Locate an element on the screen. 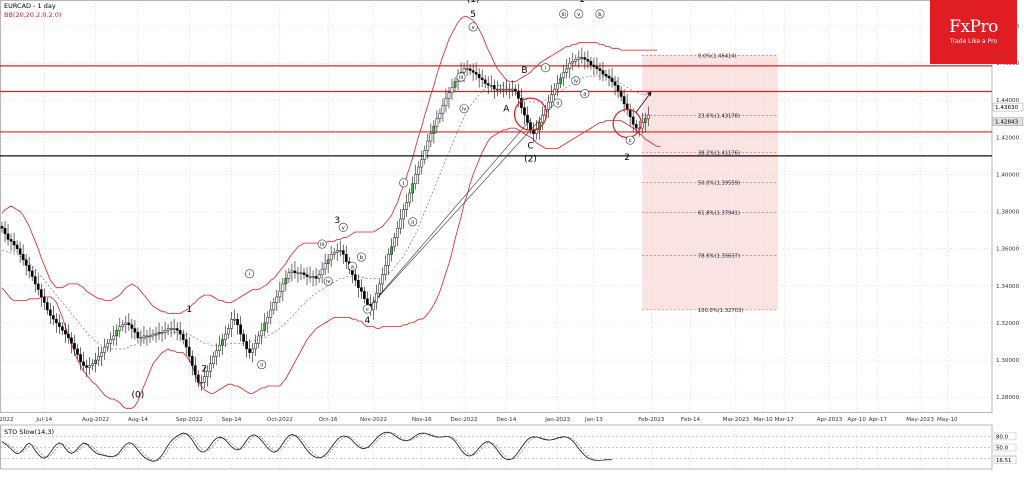 Image resolution: width=1024 pixels, height=478 pixels. fib-label-1: 23.6%(1.43178) is located at coordinates (719, 116).